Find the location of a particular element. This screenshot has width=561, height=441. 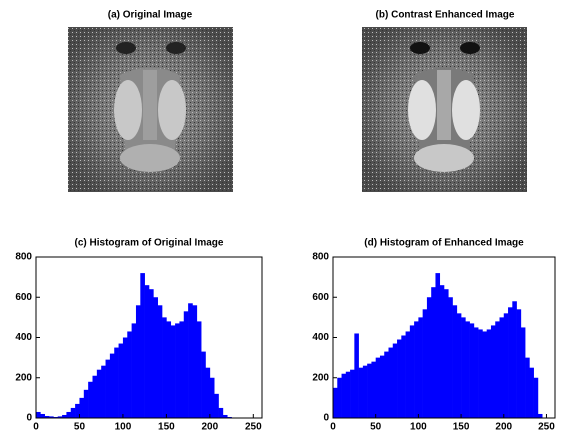

enhanced-image is located at coordinates (444, 109).